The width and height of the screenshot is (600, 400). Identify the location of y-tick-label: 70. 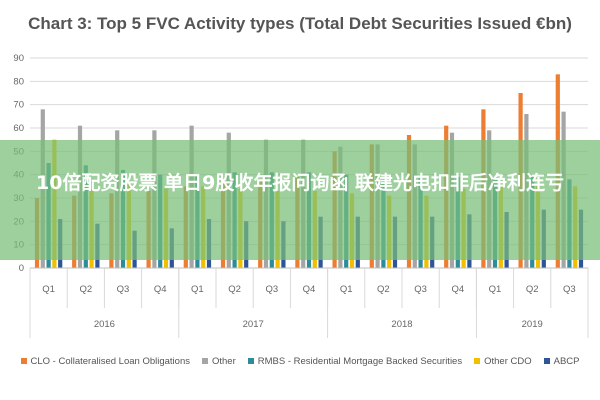
(18, 105).